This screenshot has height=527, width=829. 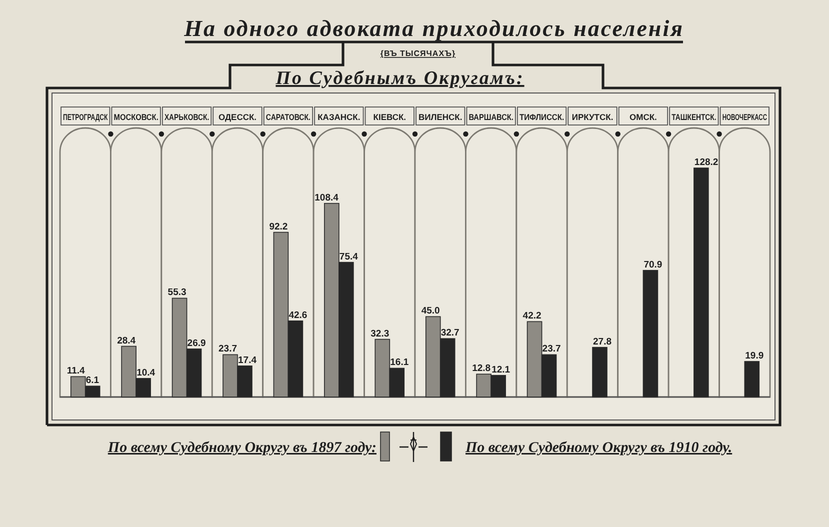 I want to click on x-tick-label: НОВОЧЕРКАСС, so click(x=745, y=117).